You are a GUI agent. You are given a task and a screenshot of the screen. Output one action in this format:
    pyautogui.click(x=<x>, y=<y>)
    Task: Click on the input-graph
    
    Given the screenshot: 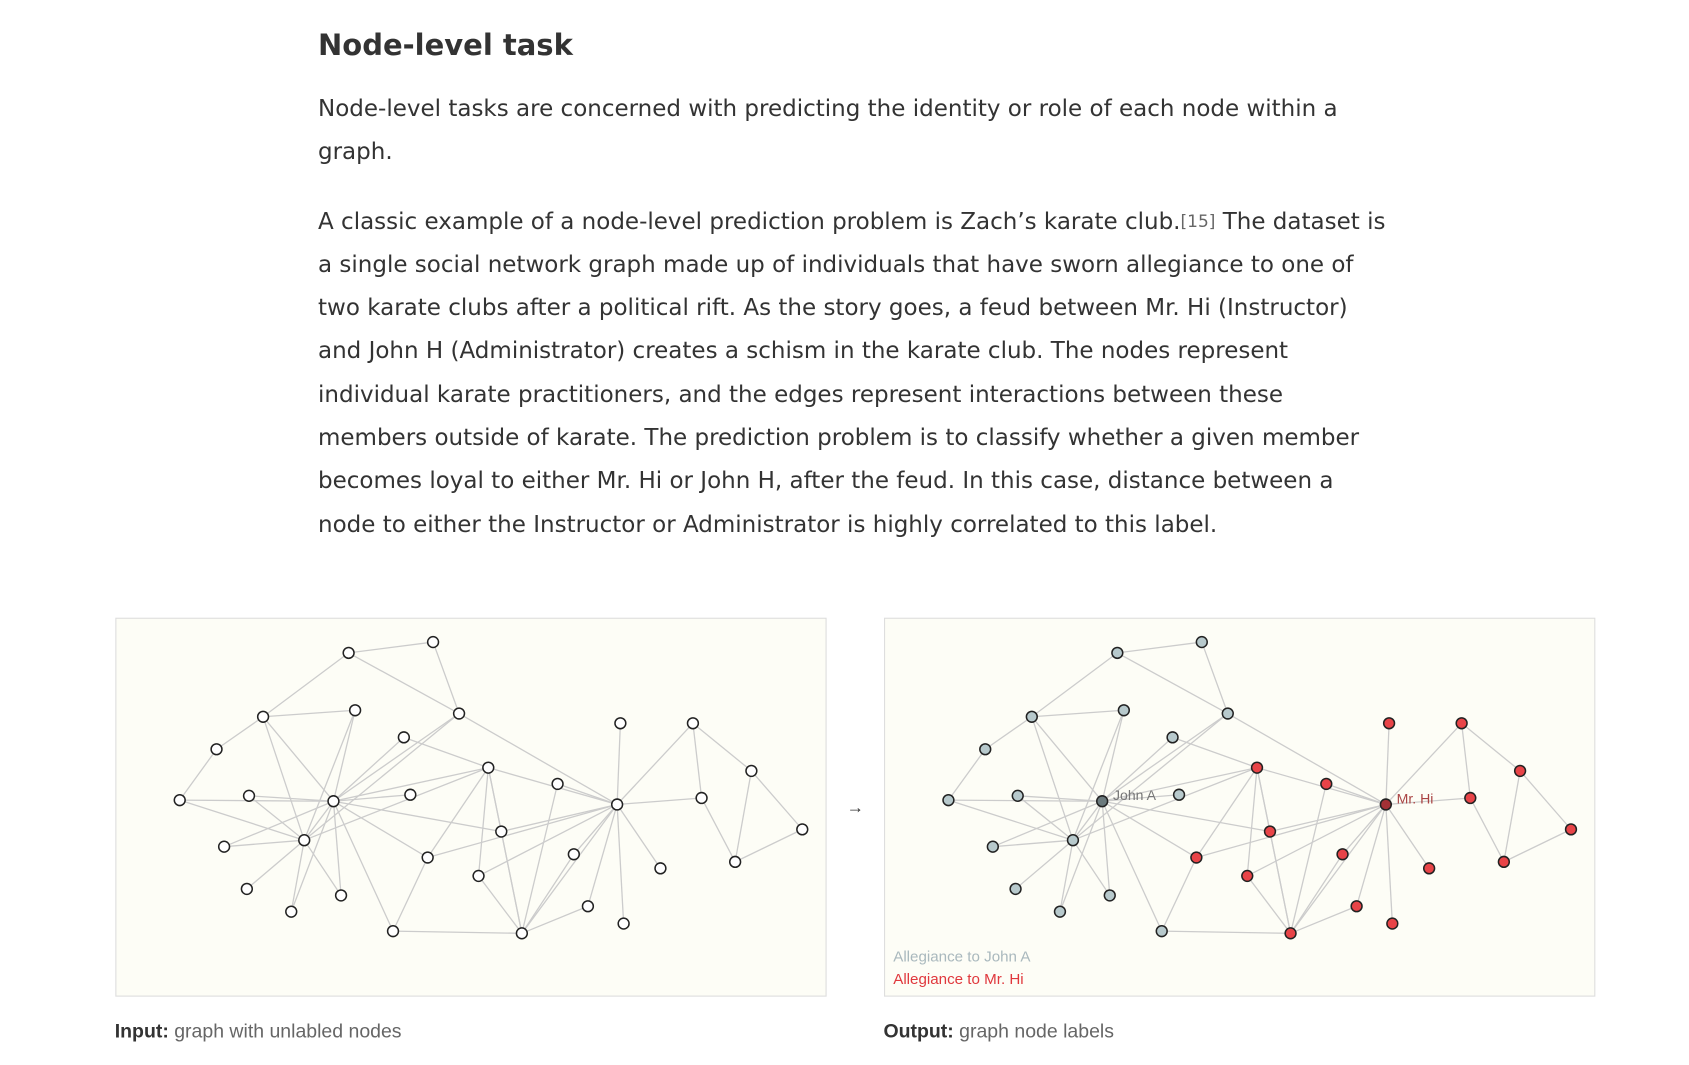 What is the action you would take?
    pyautogui.click(x=491, y=787)
    